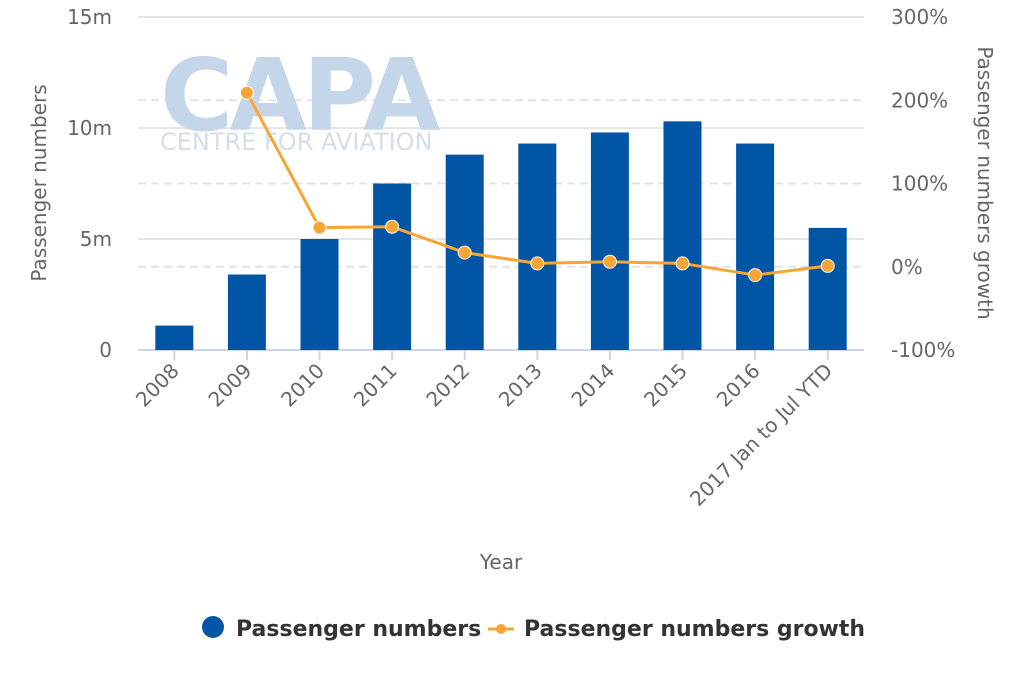  Describe the element at coordinates (761, 435) in the screenshot. I see `x-tick-label-2017-jan-to-jul-ytd: 2017 Jan to Jul YTD` at that location.